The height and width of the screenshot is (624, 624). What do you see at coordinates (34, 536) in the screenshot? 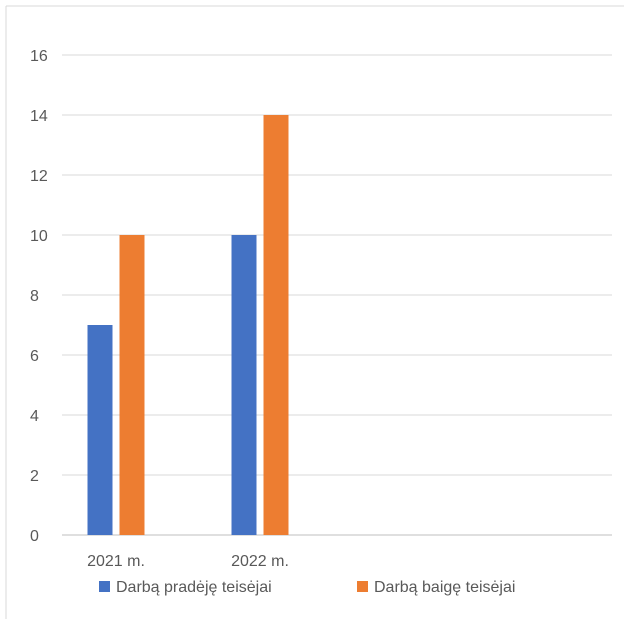
I see `y-tick-label: 0` at bounding box center [34, 536].